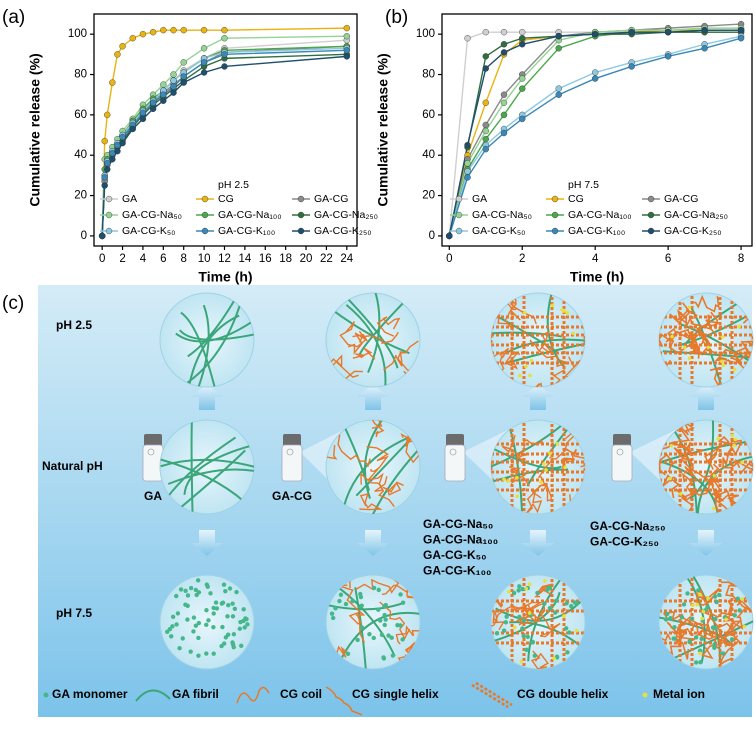 The image size is (756, 738). Describe the element at coordinates (204, 259) in the screenshot. I see `x-tick-label: 10` at that location.